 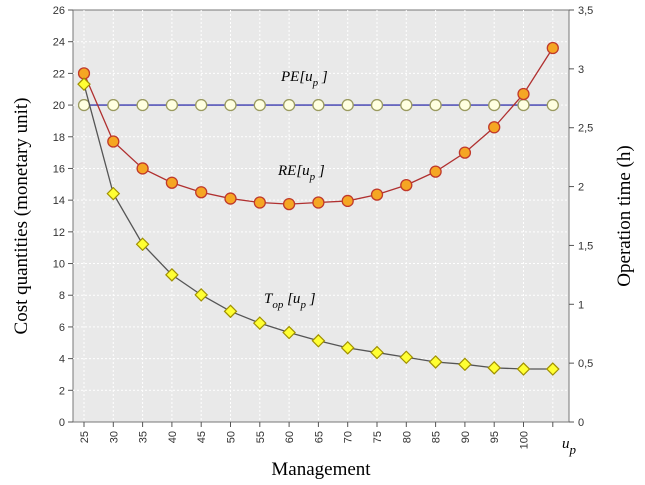 I want to click on curve-label: Top [up ], so click(x=290, y=301).